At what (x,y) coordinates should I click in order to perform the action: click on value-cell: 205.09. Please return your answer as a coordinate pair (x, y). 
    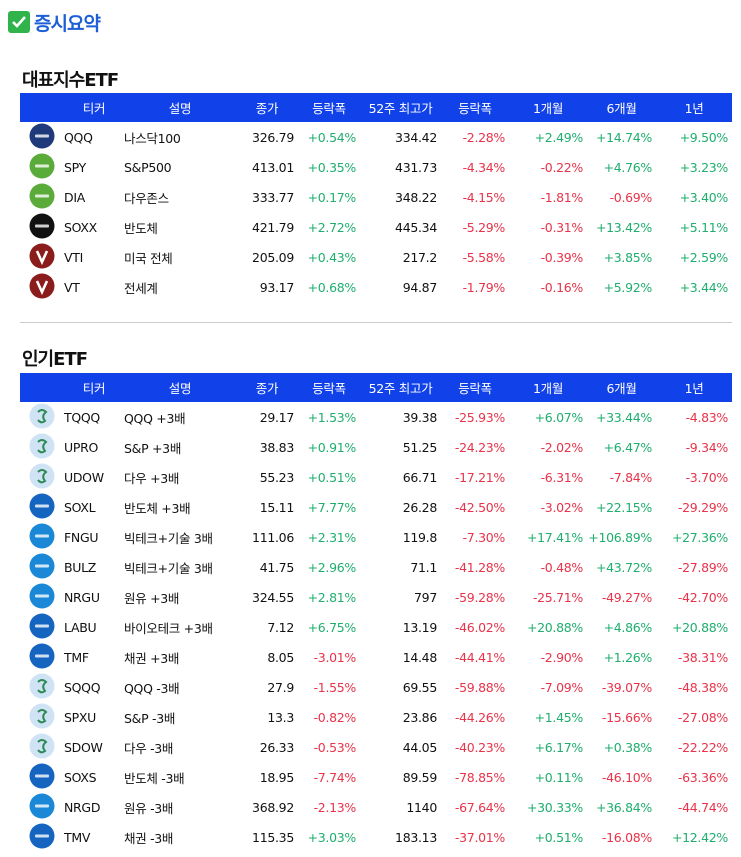
    Looking at the image, I should click on (273, 257).